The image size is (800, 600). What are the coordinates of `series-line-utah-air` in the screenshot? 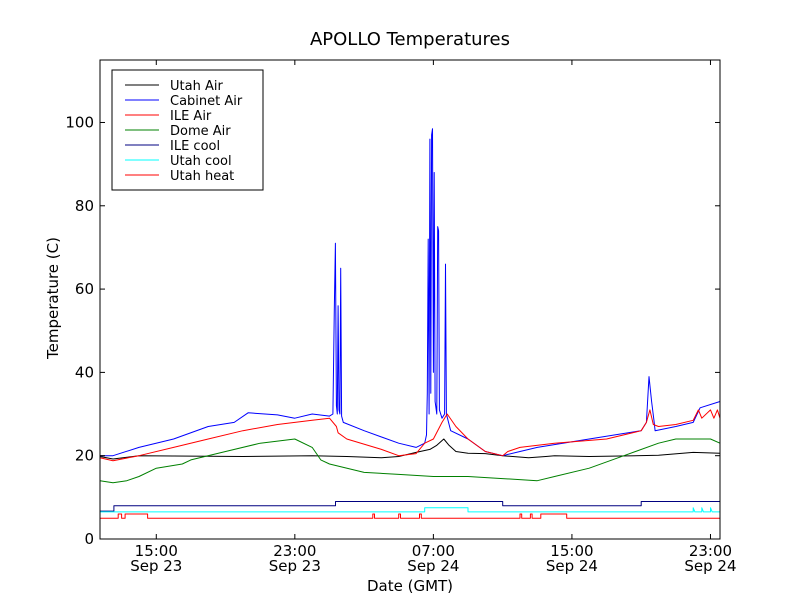 It's located at (410, 449).